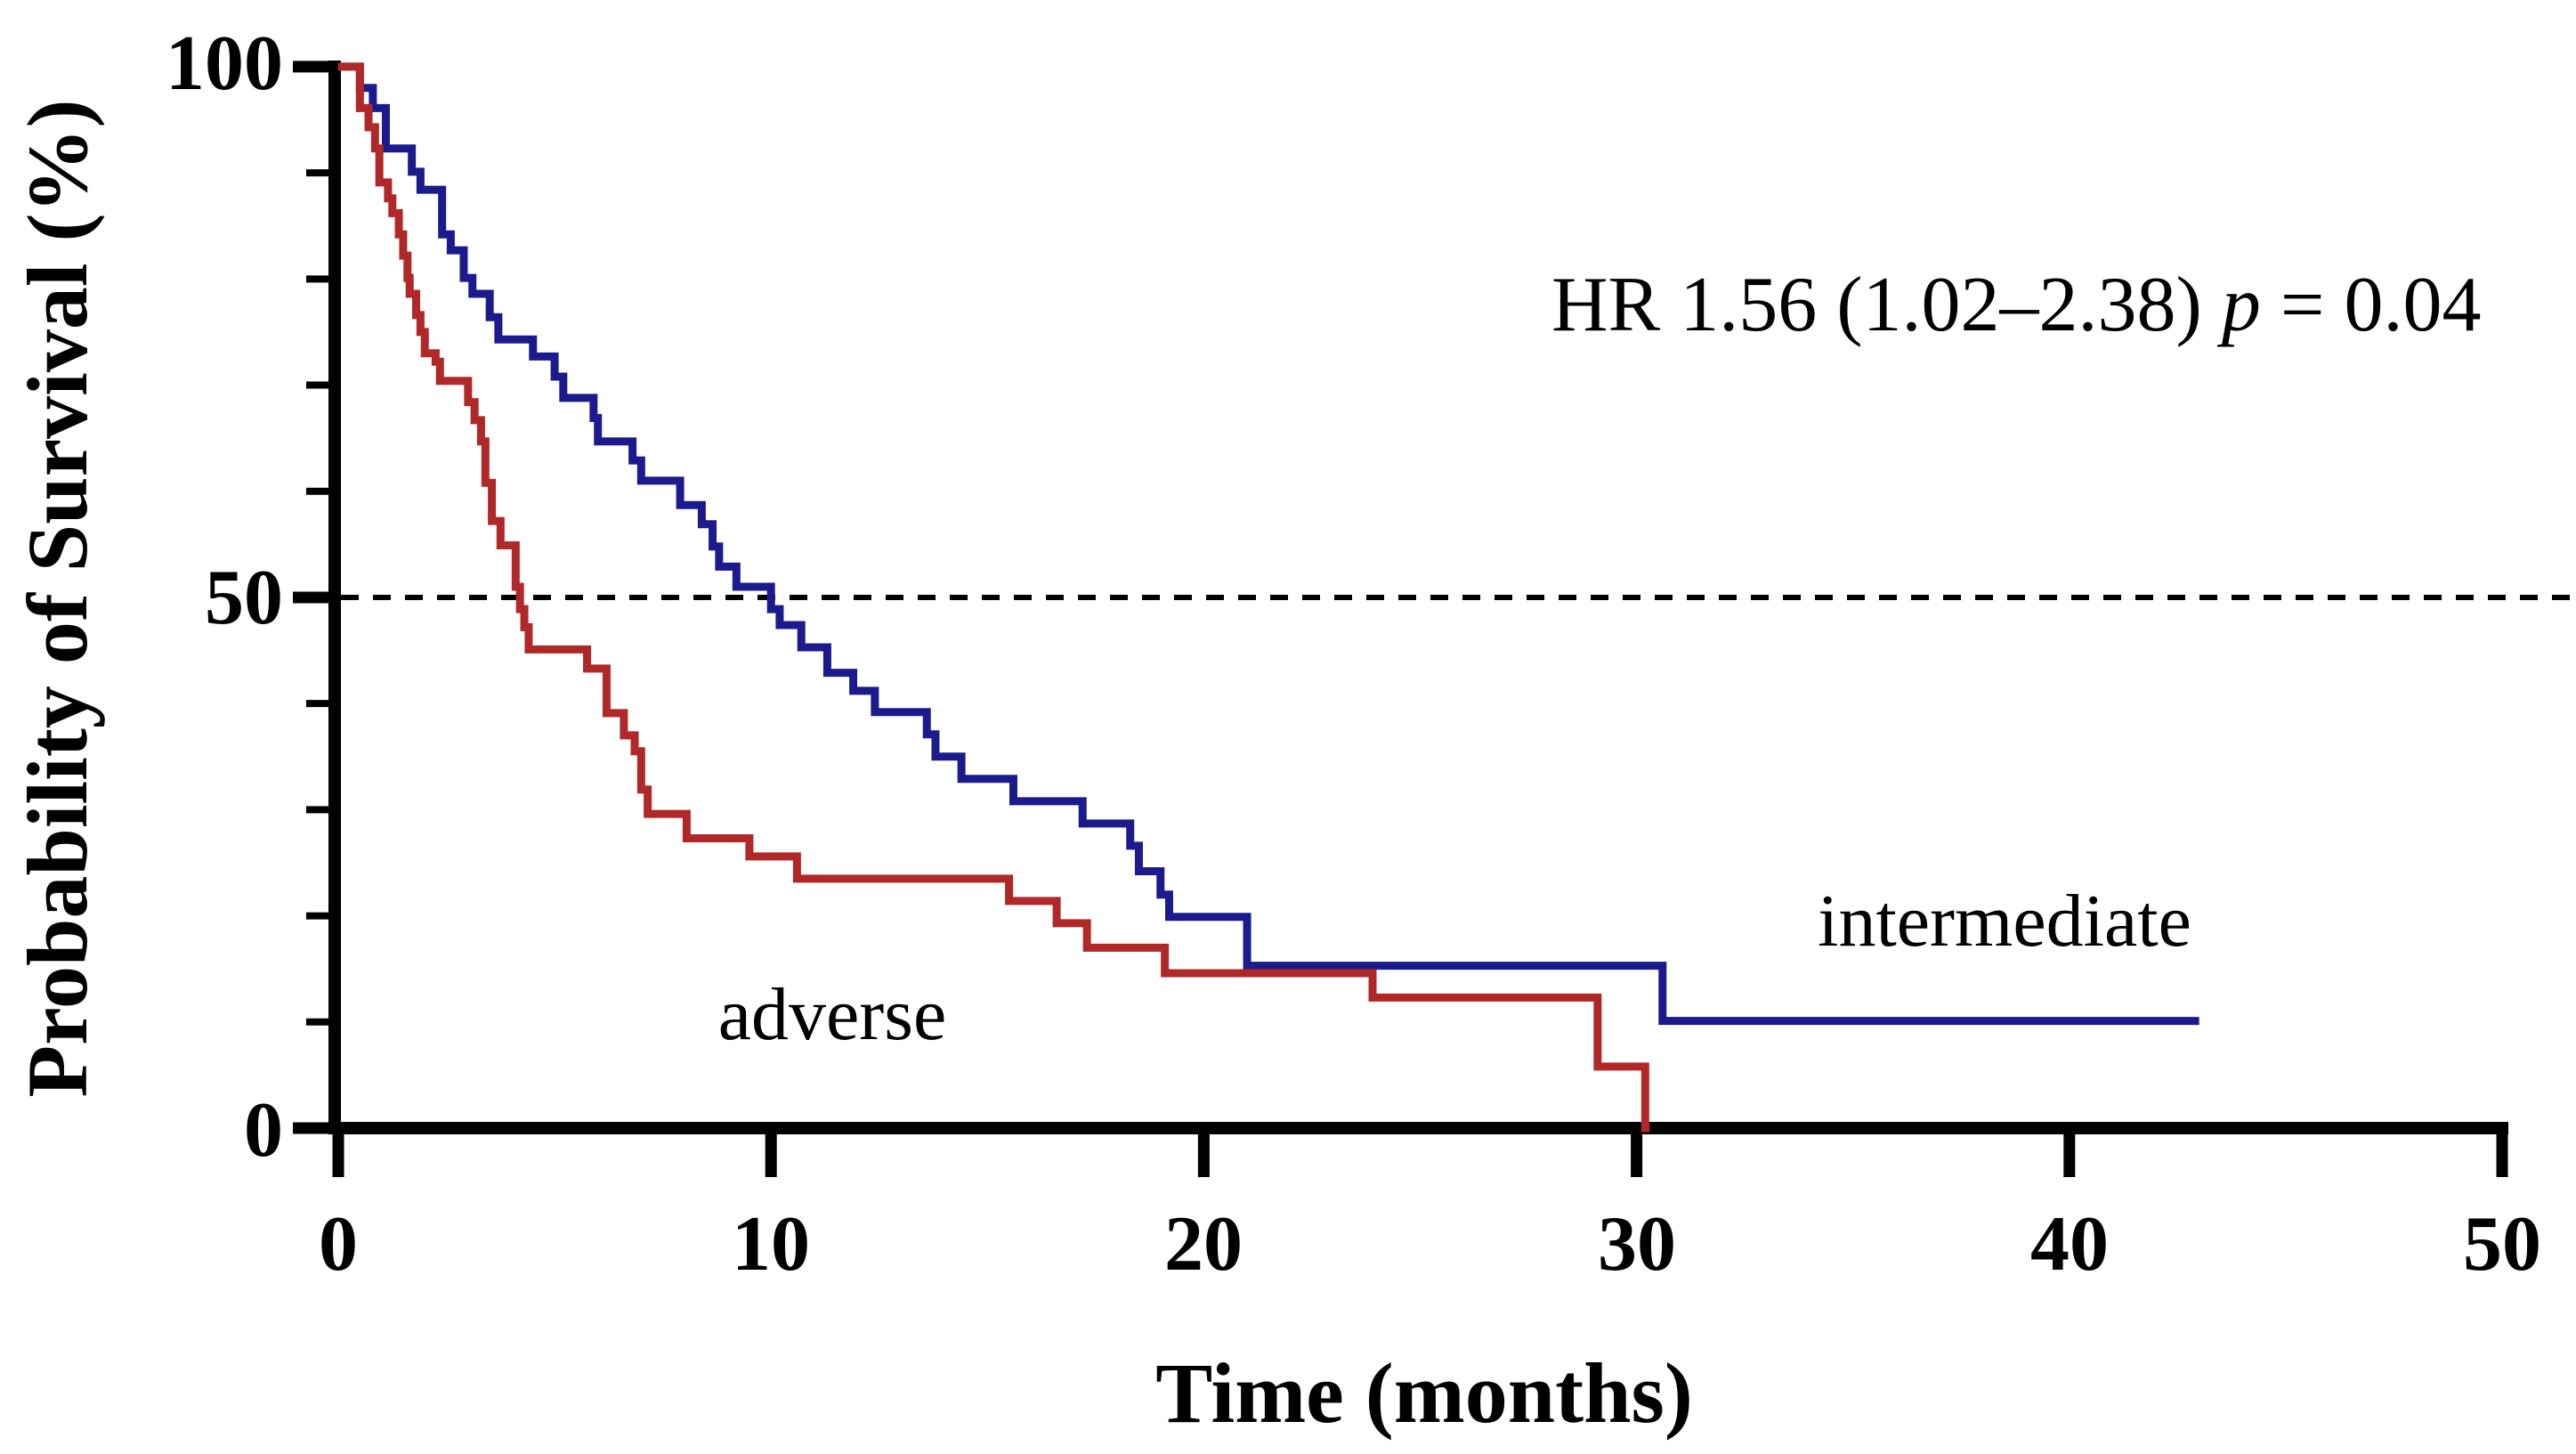  I want to click on hr-text-suffix: = 0.04, so click(2371, 305).